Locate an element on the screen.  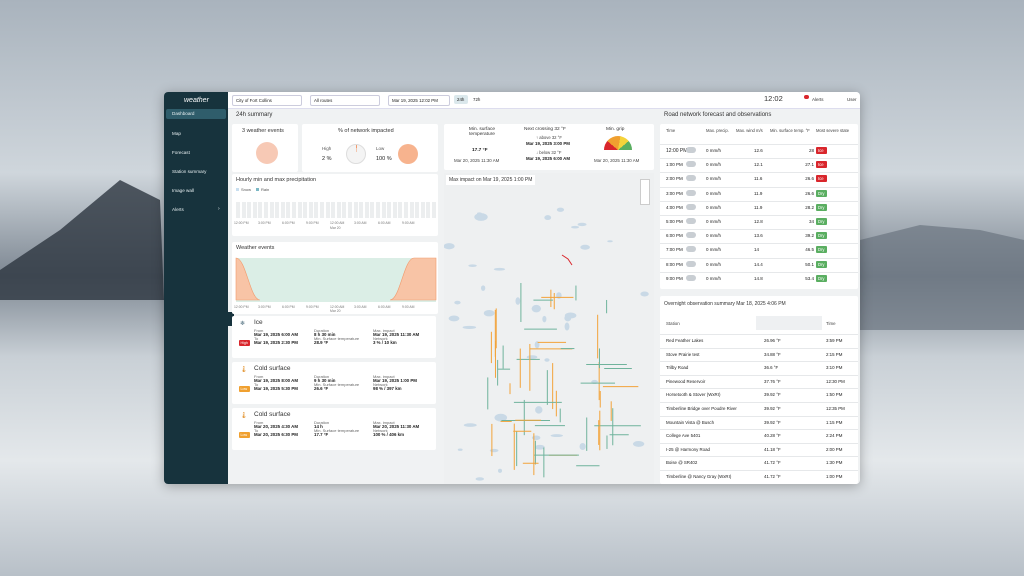
label: Duration is located at coordinates (322, 330).